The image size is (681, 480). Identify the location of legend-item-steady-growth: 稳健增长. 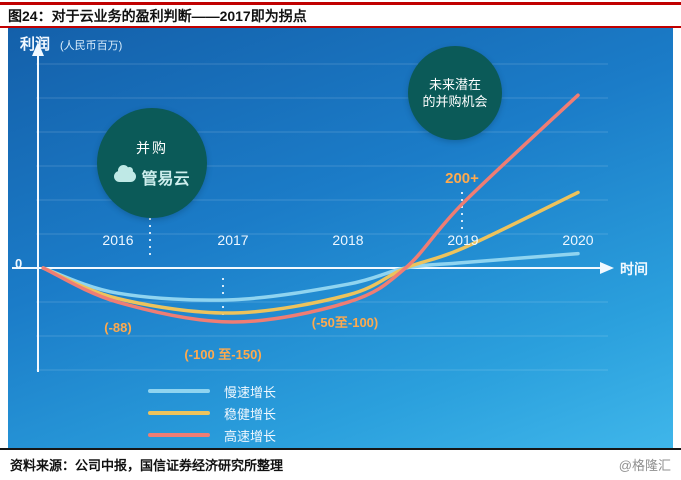
(212, 413).